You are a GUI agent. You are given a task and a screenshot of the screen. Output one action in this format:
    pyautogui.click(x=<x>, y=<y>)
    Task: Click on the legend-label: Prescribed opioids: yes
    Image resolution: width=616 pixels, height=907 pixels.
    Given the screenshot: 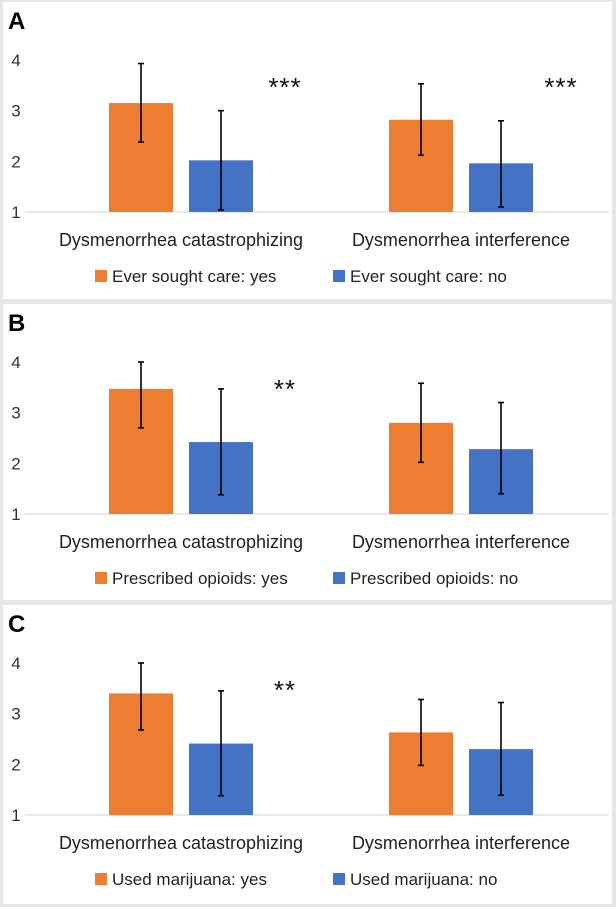 What is the action you would take?
    pyautogui.click(x=200, y=578)
    